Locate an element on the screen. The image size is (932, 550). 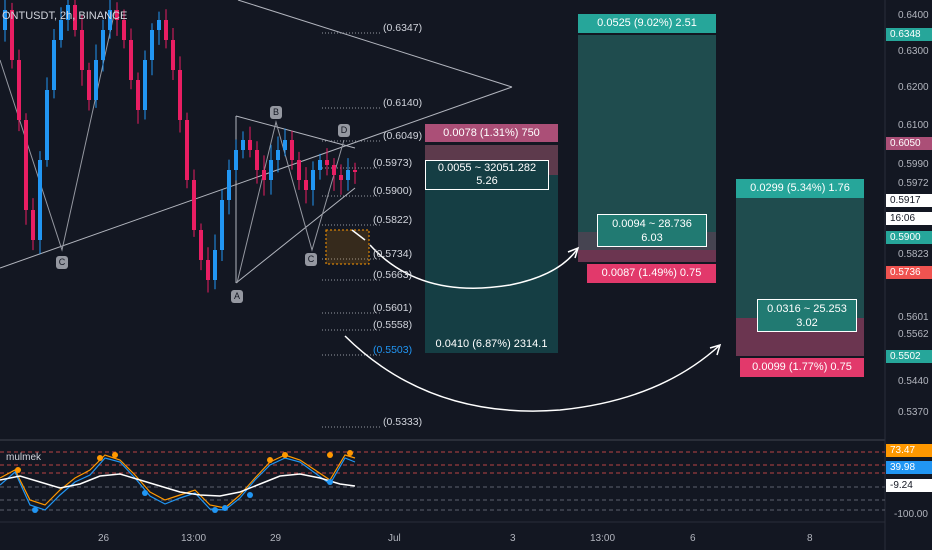
indicator-value-tag: 73.47 is located at coordinates (909, 450).